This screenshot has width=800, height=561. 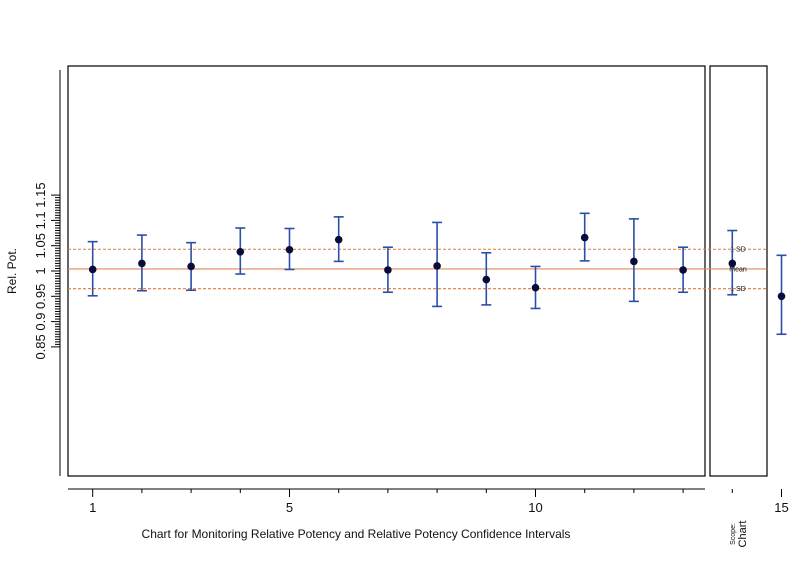 I want to click on reference-lines, so click(x=417, y=269).